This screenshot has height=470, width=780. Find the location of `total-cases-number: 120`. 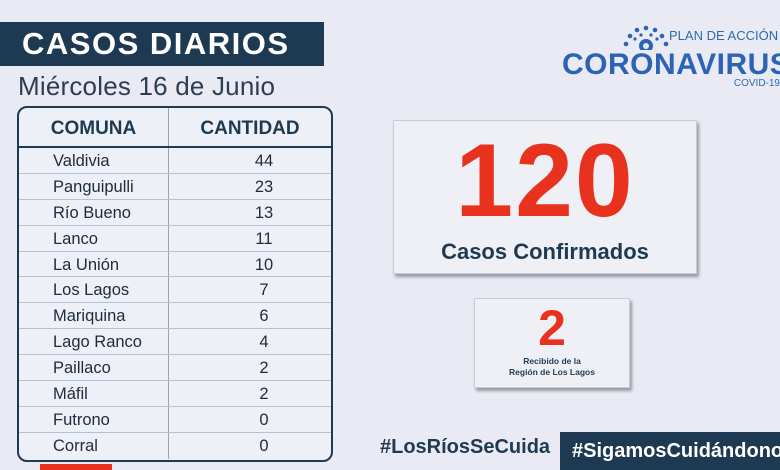

total-cases-number: 120 is located at coordinates (545, 181).